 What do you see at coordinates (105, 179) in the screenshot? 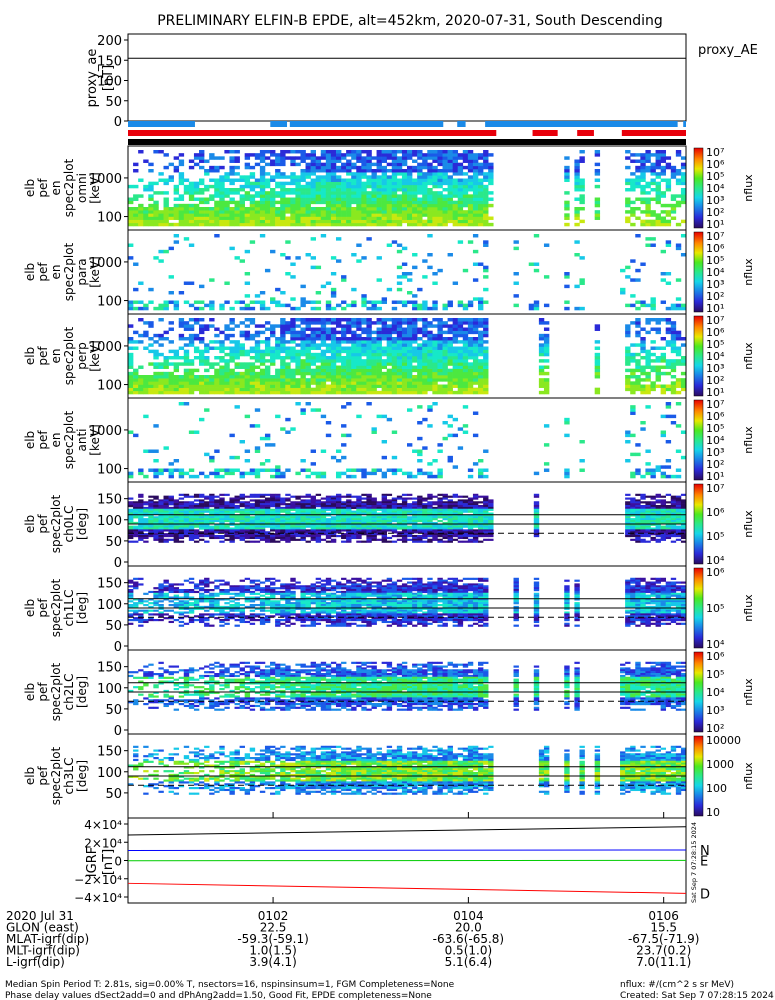
I see `ytick-label: 1000` at bounding box center [105, 179].